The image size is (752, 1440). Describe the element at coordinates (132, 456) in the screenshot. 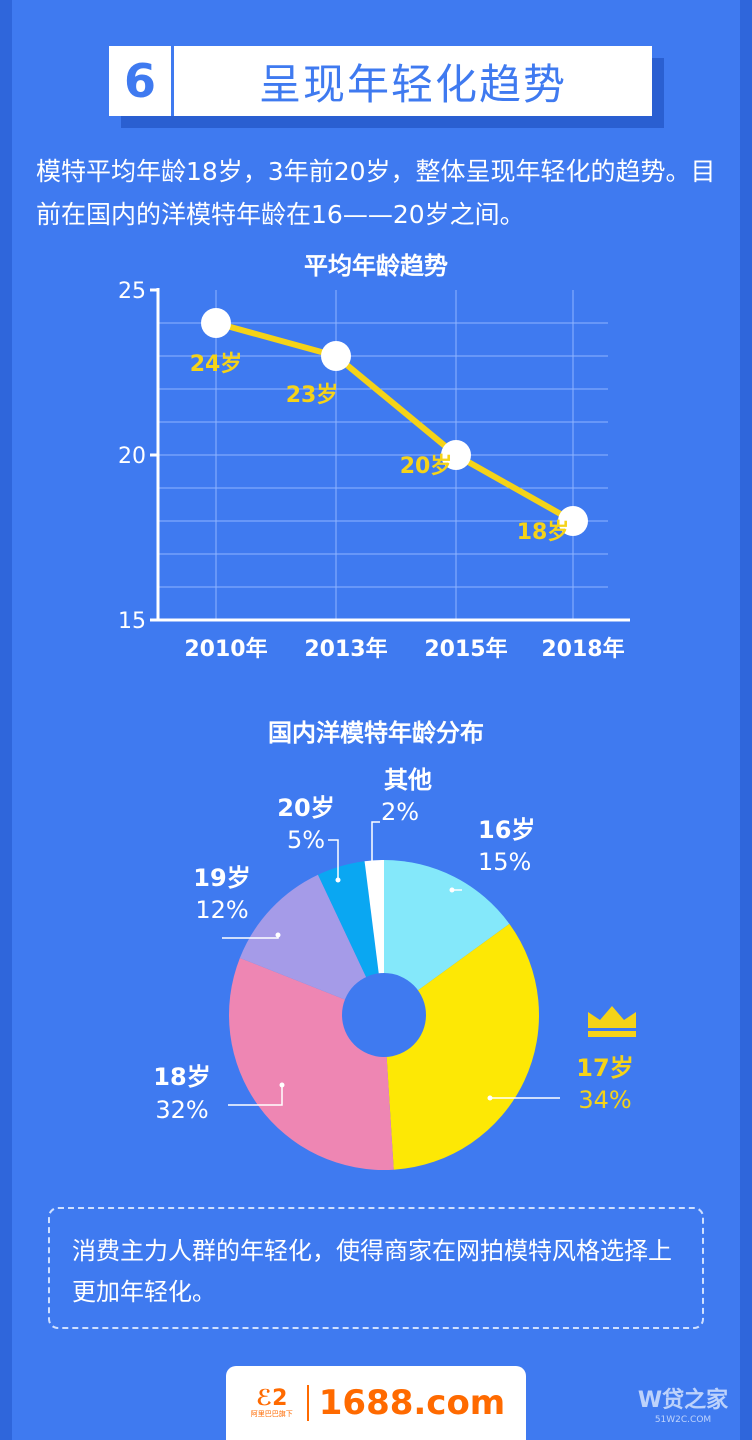

I see `y-tick-label: 20` at that location.